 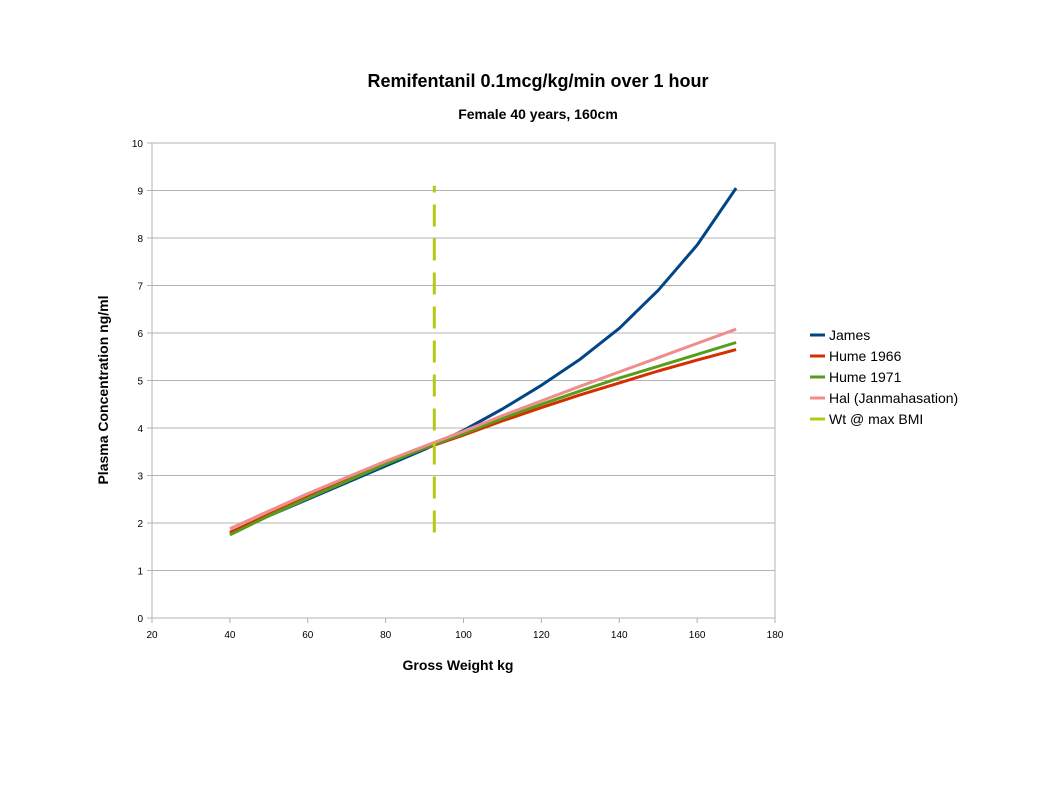 I want to click on series-line-hume-1971, so click(x=483, y=439).